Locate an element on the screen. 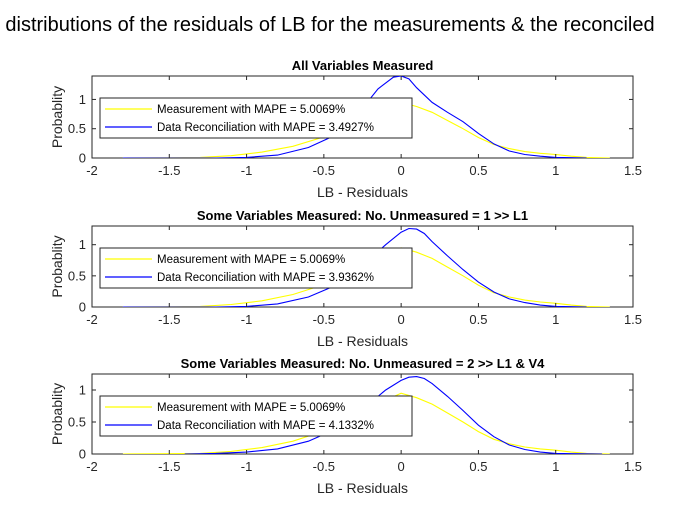  legend-entry: Data Reconciliation with MAPE = 3.9362% is located at coordinates (265, 278).